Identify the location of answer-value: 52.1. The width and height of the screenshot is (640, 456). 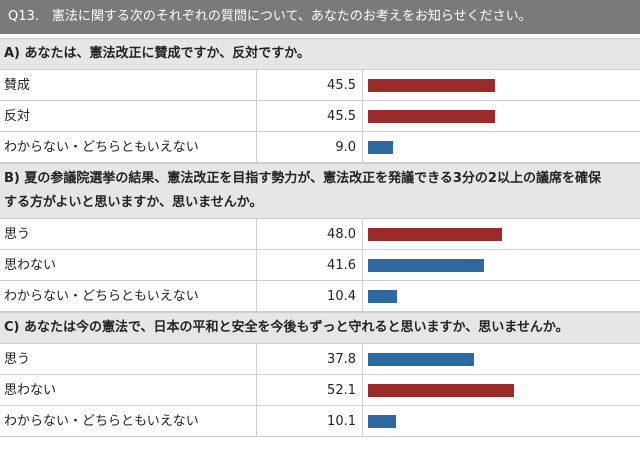
(341, 390).